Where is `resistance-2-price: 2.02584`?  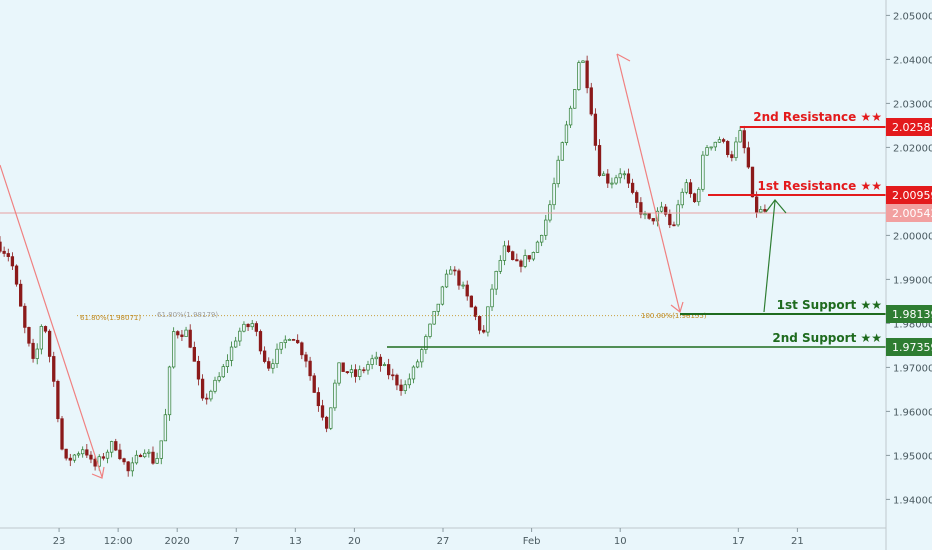 resistance-2-price: 2.02584 is located at coordinates (912, 127).